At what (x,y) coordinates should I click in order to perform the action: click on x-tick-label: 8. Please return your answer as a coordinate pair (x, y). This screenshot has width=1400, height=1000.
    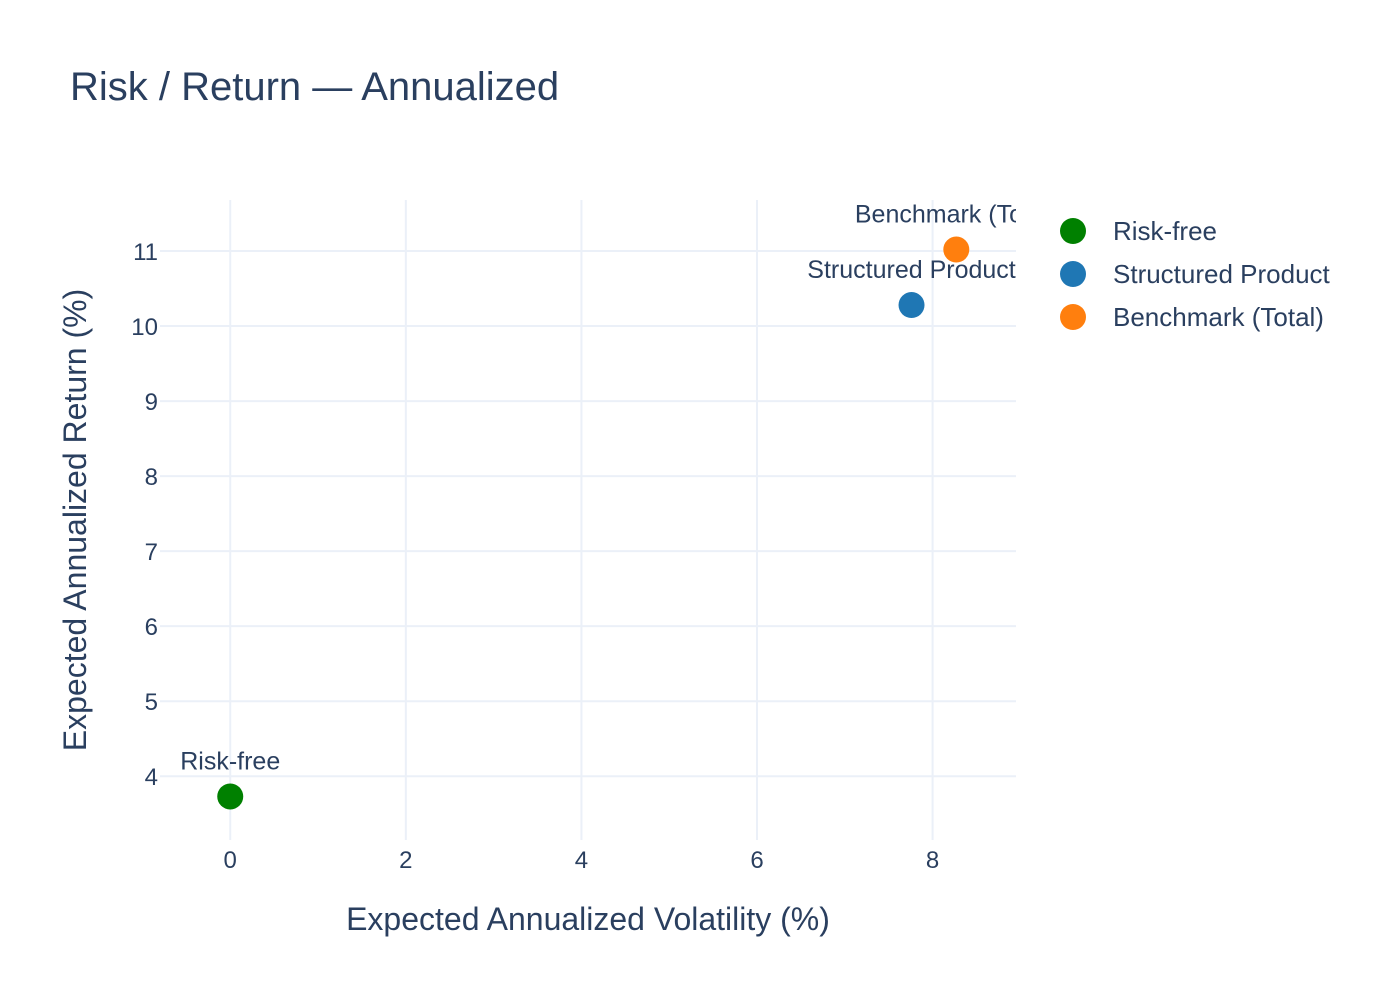
    Looking at the image, I should click on (932, 860).